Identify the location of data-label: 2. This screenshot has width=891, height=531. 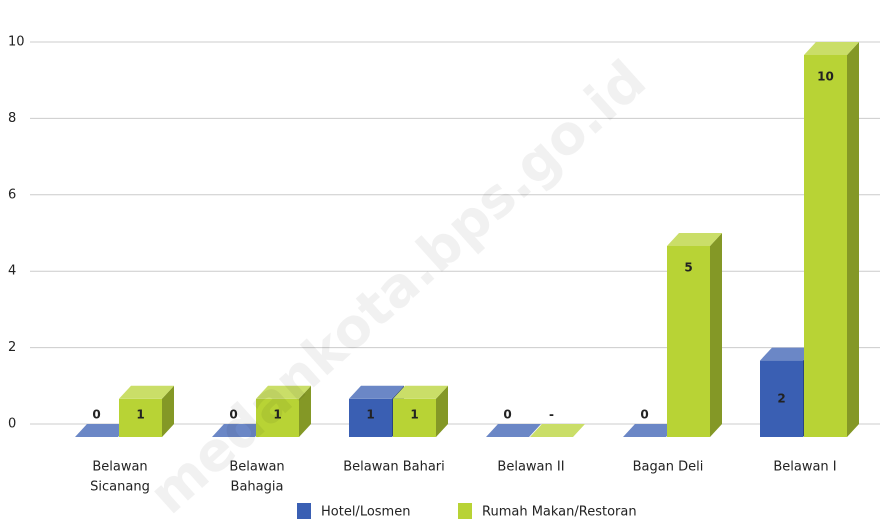
(781, 398).